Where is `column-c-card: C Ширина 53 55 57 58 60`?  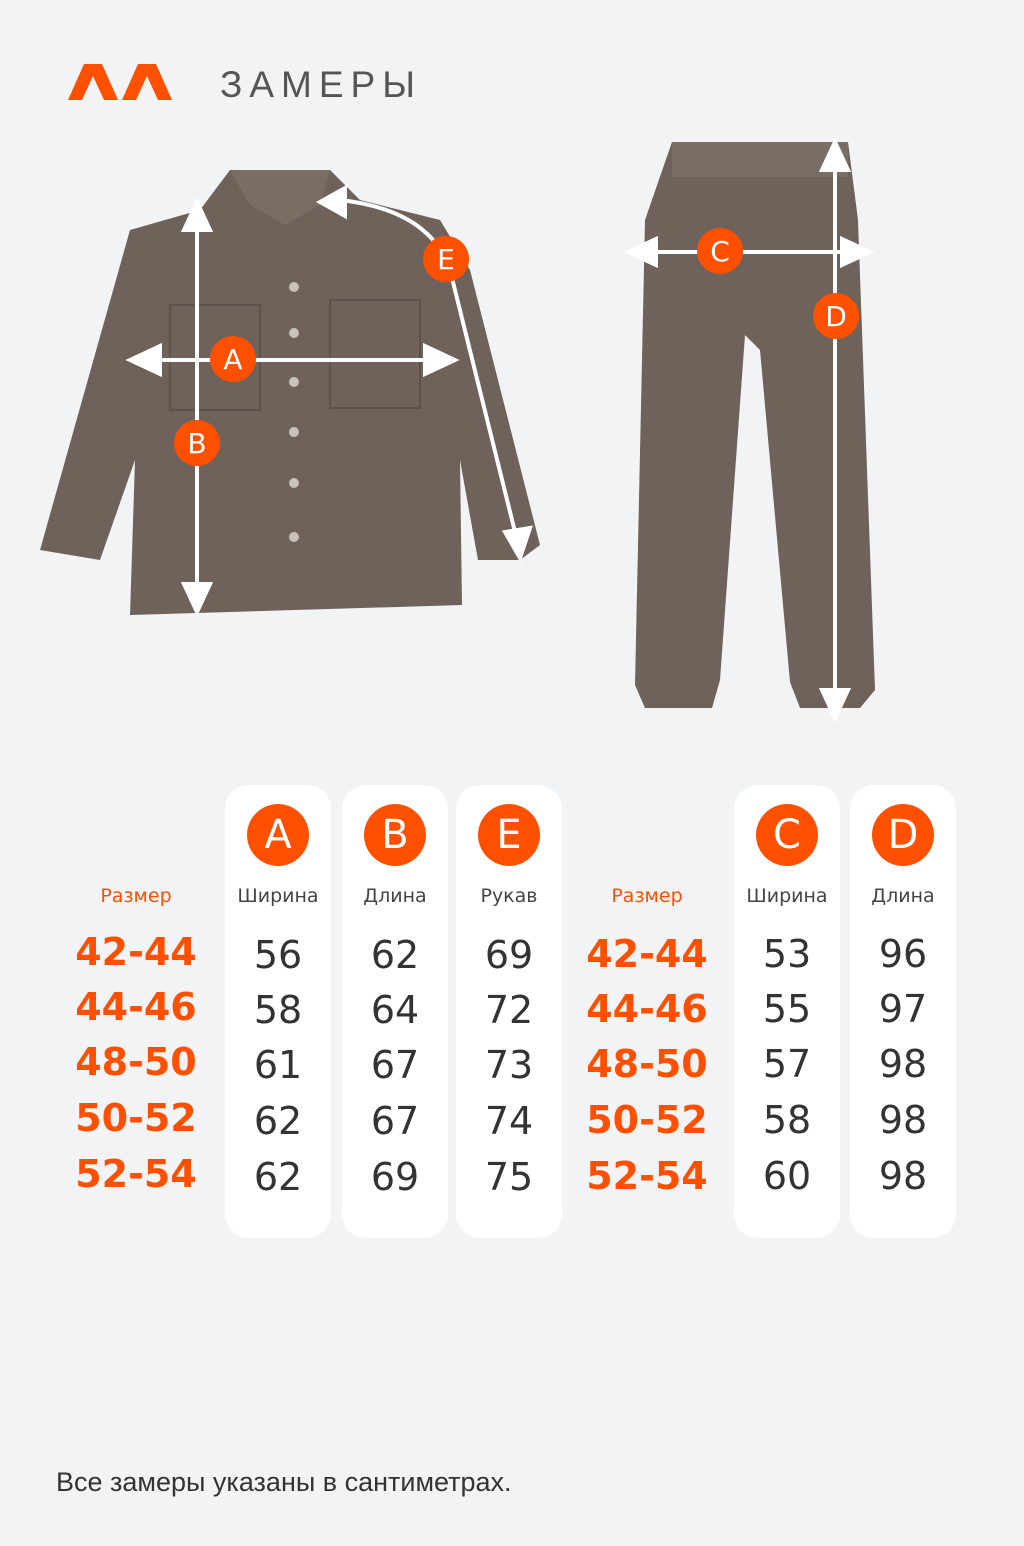 column-c-card: C Ширина 53 55 57 58 60 is located at coordinates (787, 1011).